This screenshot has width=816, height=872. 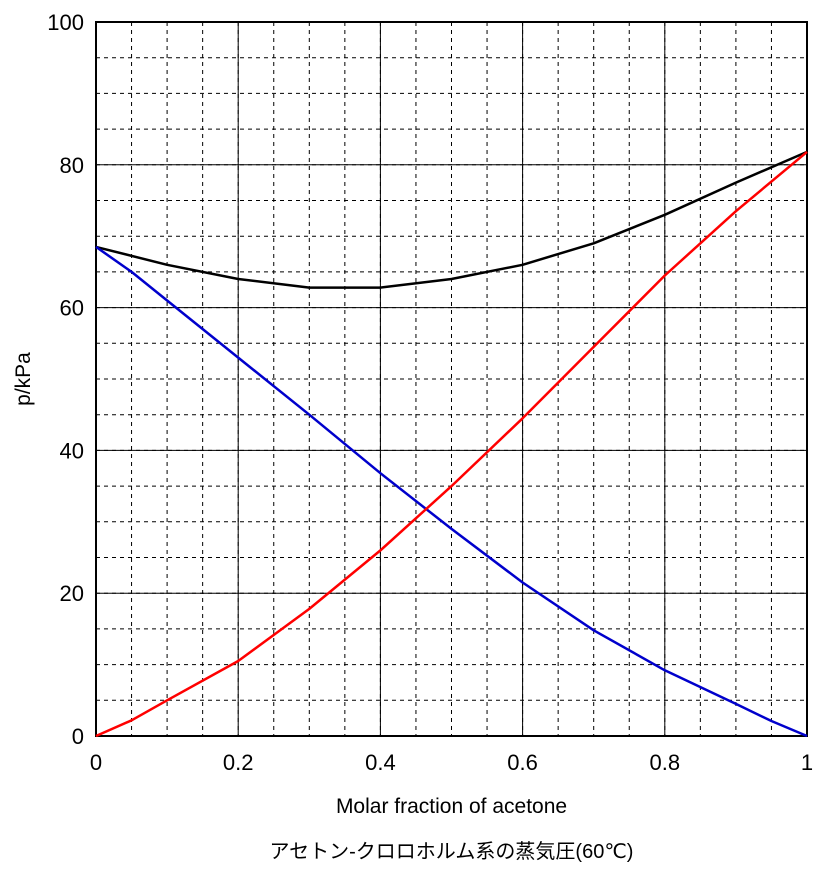 What do you see at coordinates (807, 762) in the screenshot?
I see `x-tick-label: 1` at bounding box center [807, 762].